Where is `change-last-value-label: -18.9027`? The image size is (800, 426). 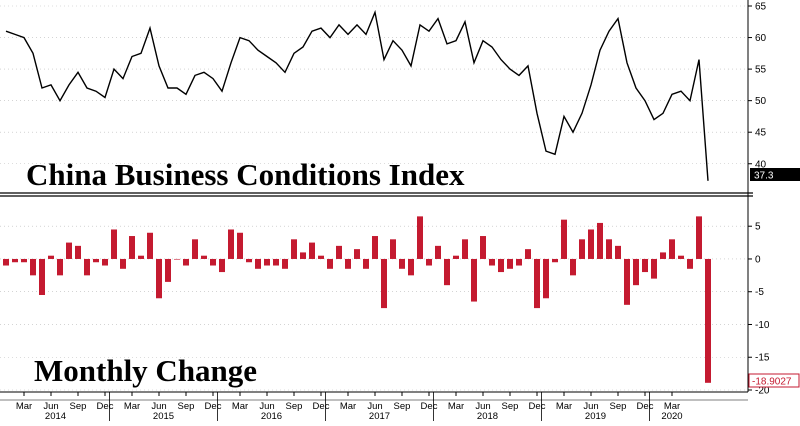
change-last-value-label: -18.9027 is located at coordinates (772, 382).